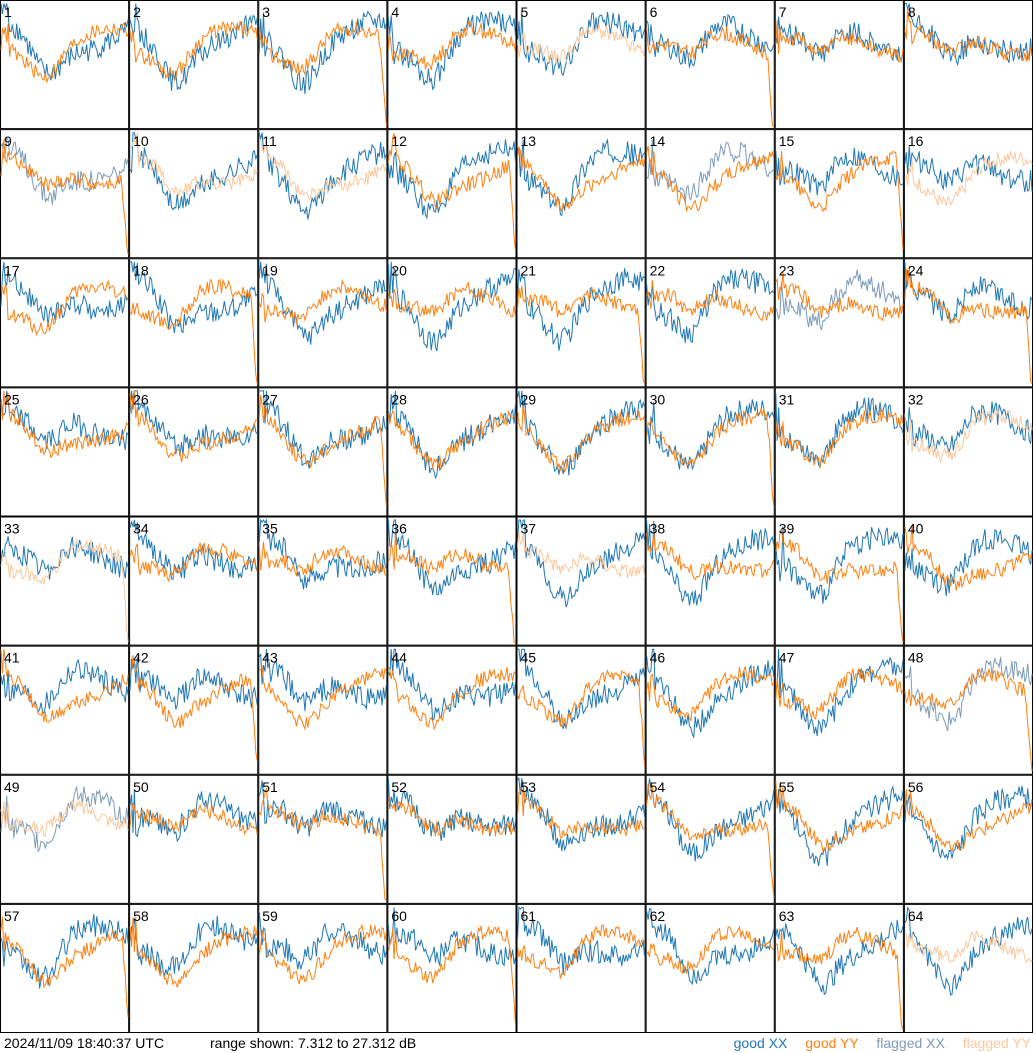 The height and width of the screenshot is (1053, 1033). What do you see at coordinates (839, 710) in the screenshot?
I see `panel-47: 47` at bounding box center [839, 710].